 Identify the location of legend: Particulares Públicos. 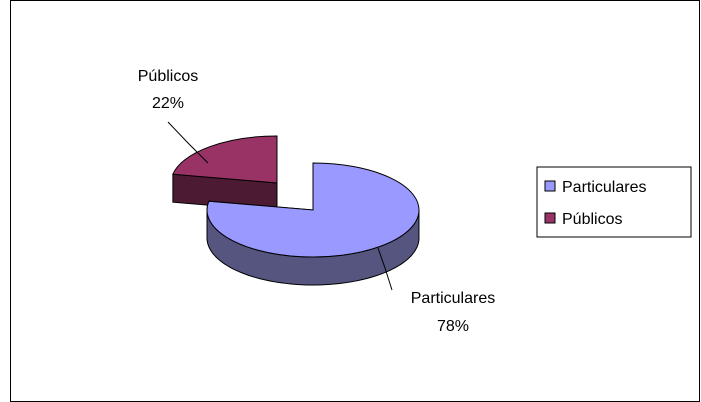
(614, 202).